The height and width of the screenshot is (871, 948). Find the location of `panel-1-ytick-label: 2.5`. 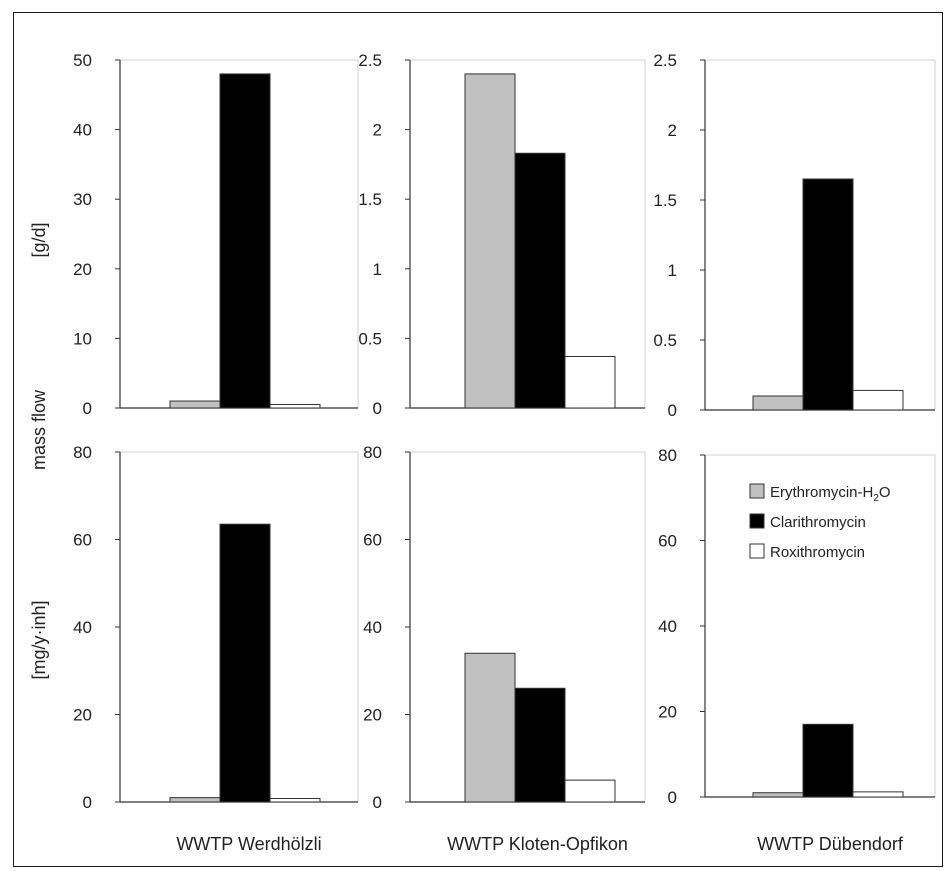

panel-1-ytick-label: 2.5 is located at coordinates (370, 60).